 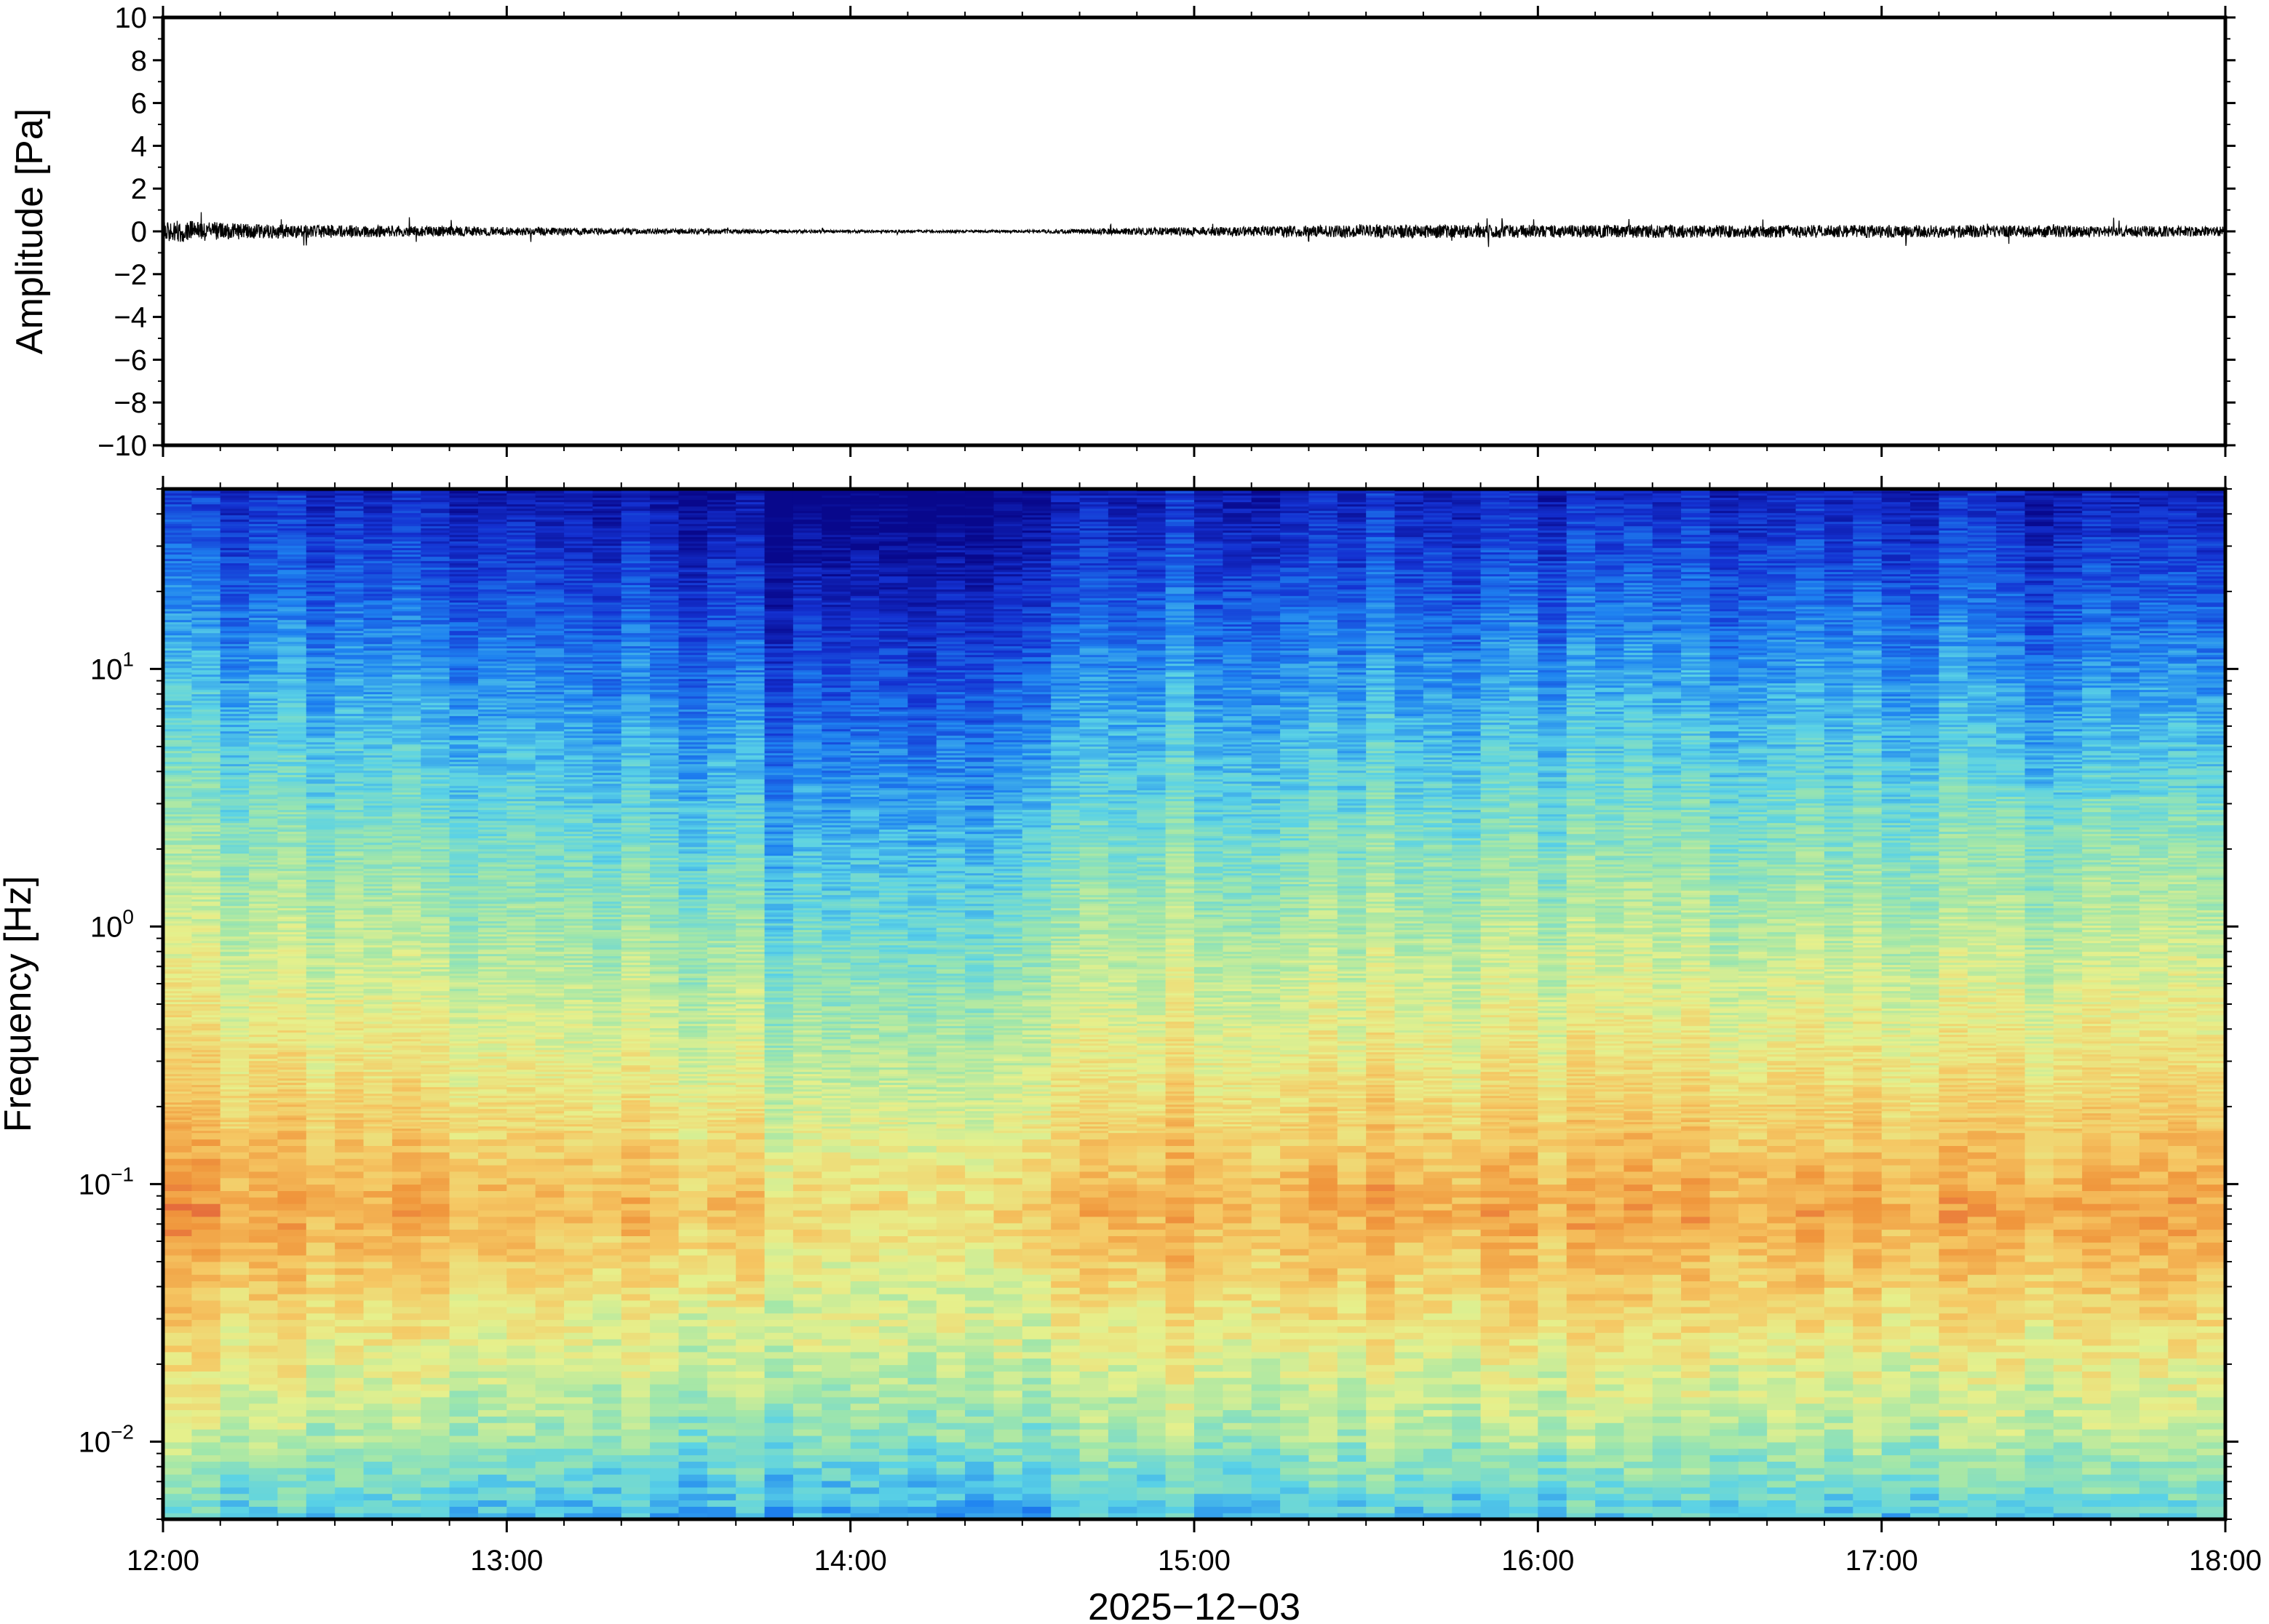 I want to click on waveform-ytick-label: 8, so click(x=139, y=61).